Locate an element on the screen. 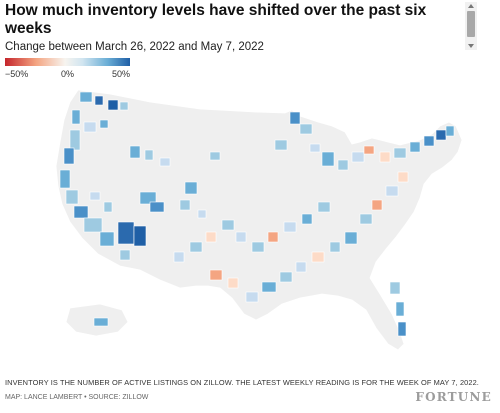 The image size is (500, 413). vertical-scrollbar is located at coordinates (471, 26).